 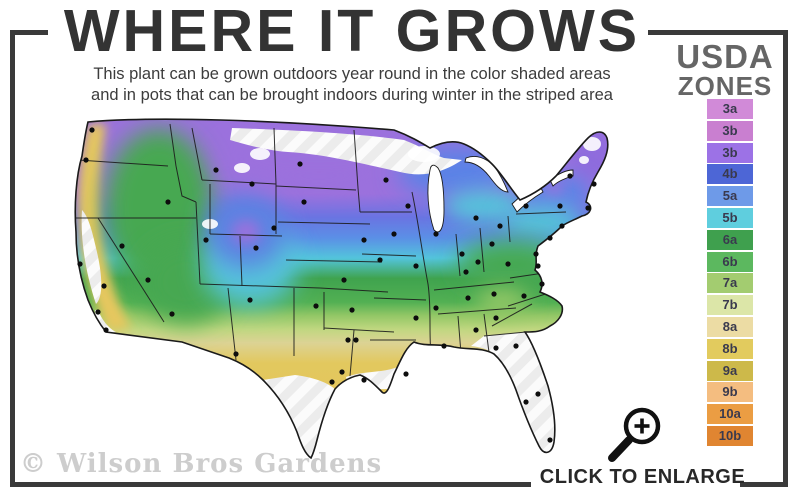 What do you see at coordinates (634, 432) in the screenshot?
I see `zoom-in-icon` at bounding box center [634, 432].